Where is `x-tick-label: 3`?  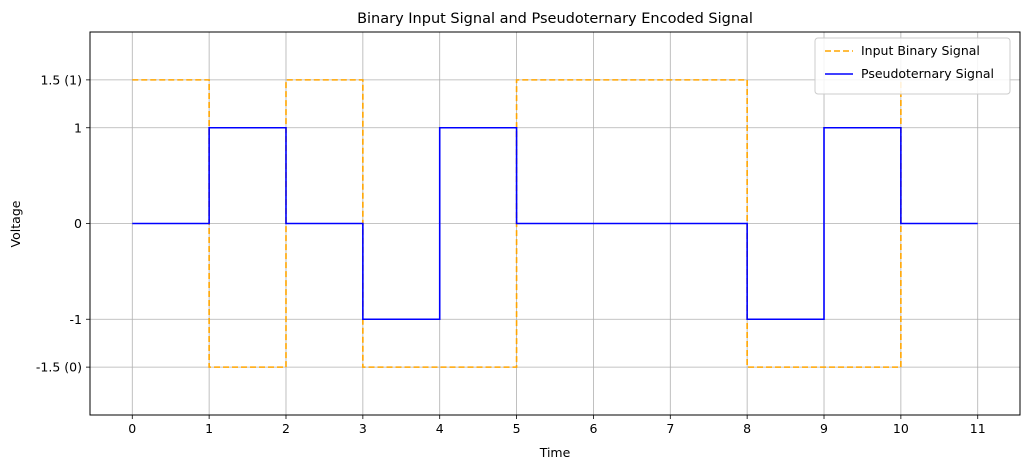 x-tick-label: 3 is located at coordinates (363, 428).